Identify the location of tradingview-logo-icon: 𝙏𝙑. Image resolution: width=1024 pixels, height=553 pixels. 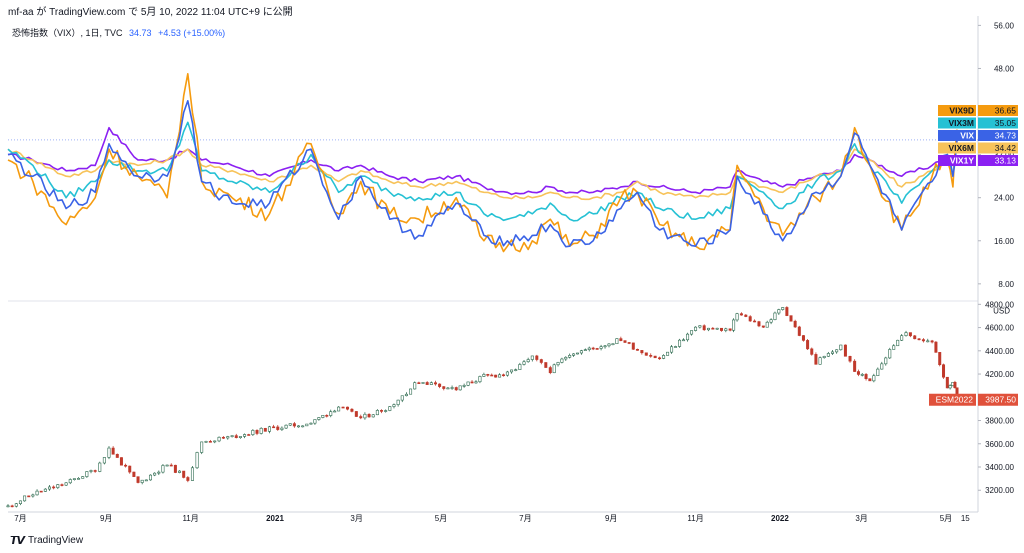
(17, 541).